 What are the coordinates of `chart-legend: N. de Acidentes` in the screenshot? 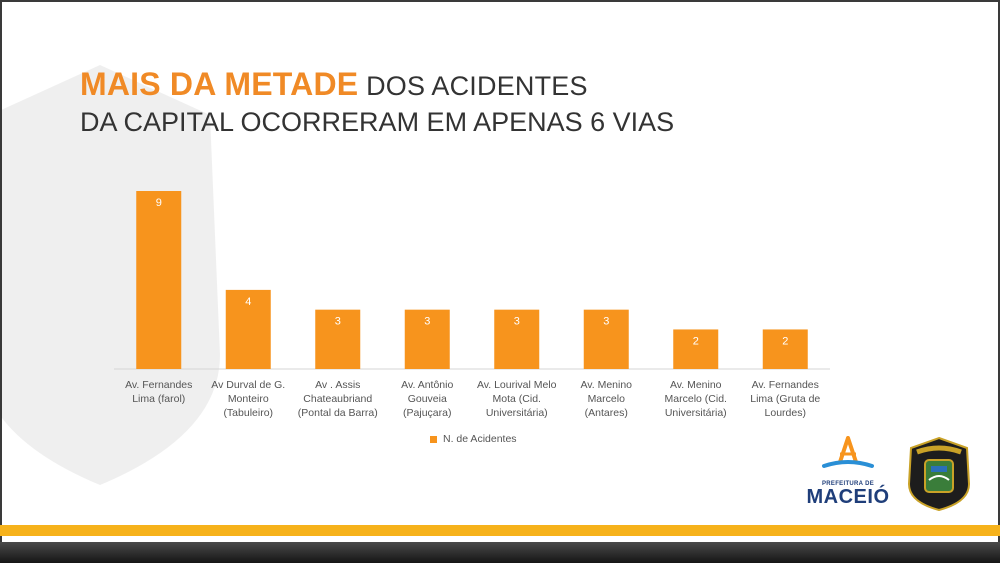 It's located at (473, 439).